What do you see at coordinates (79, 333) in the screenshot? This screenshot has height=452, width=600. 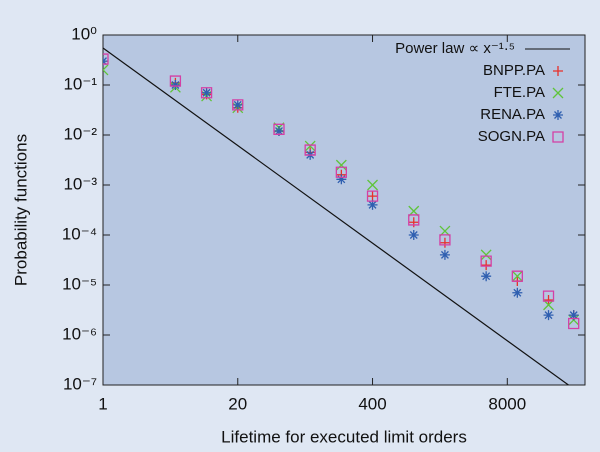 I see `y-tick-label: 10⁻⁶` at bounding box center [79, 333].